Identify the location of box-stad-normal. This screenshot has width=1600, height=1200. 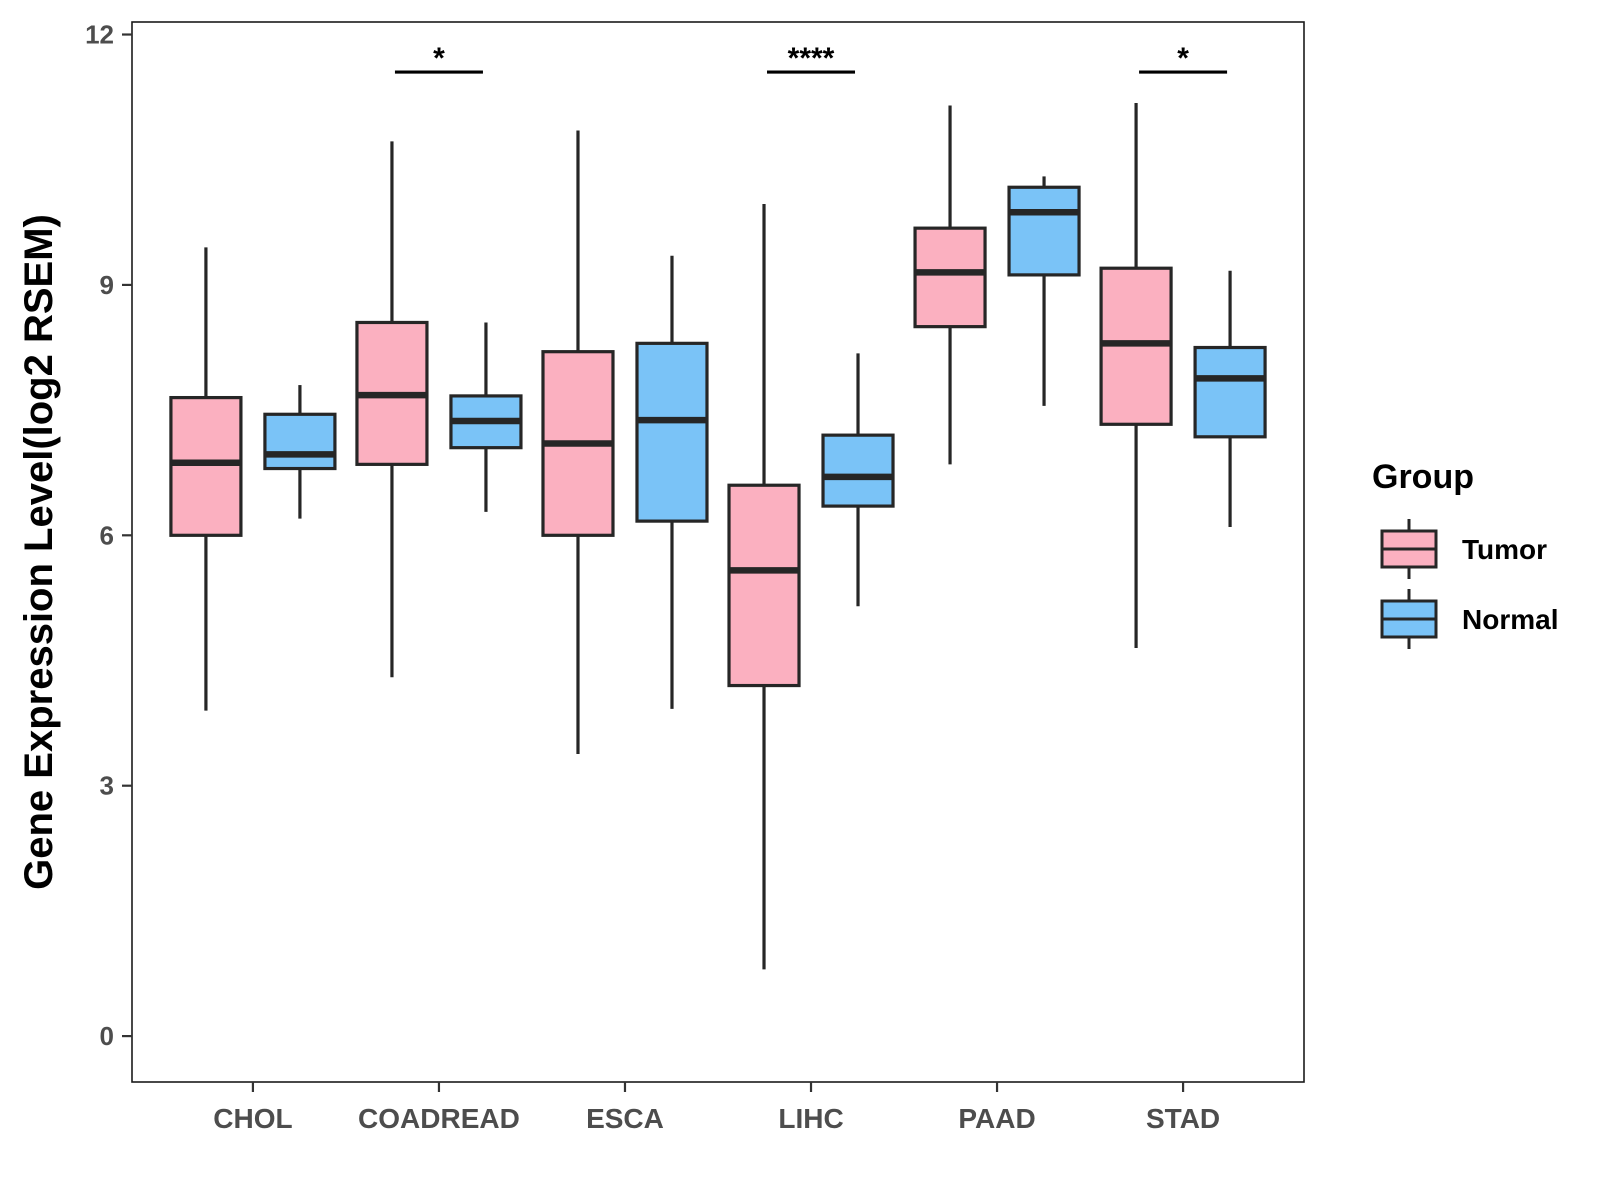
(1230, 398).